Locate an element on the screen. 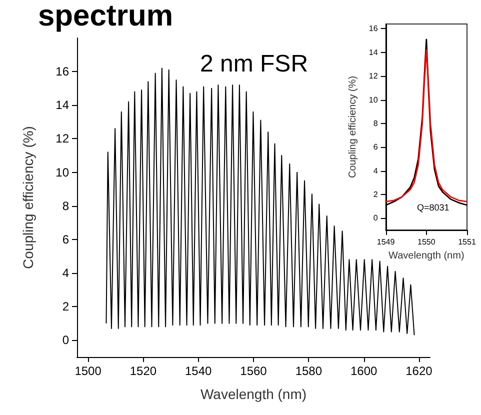 This screenshot has height=415, width=481. x-tick-label: 1551 is located at coordinates (467, 242).